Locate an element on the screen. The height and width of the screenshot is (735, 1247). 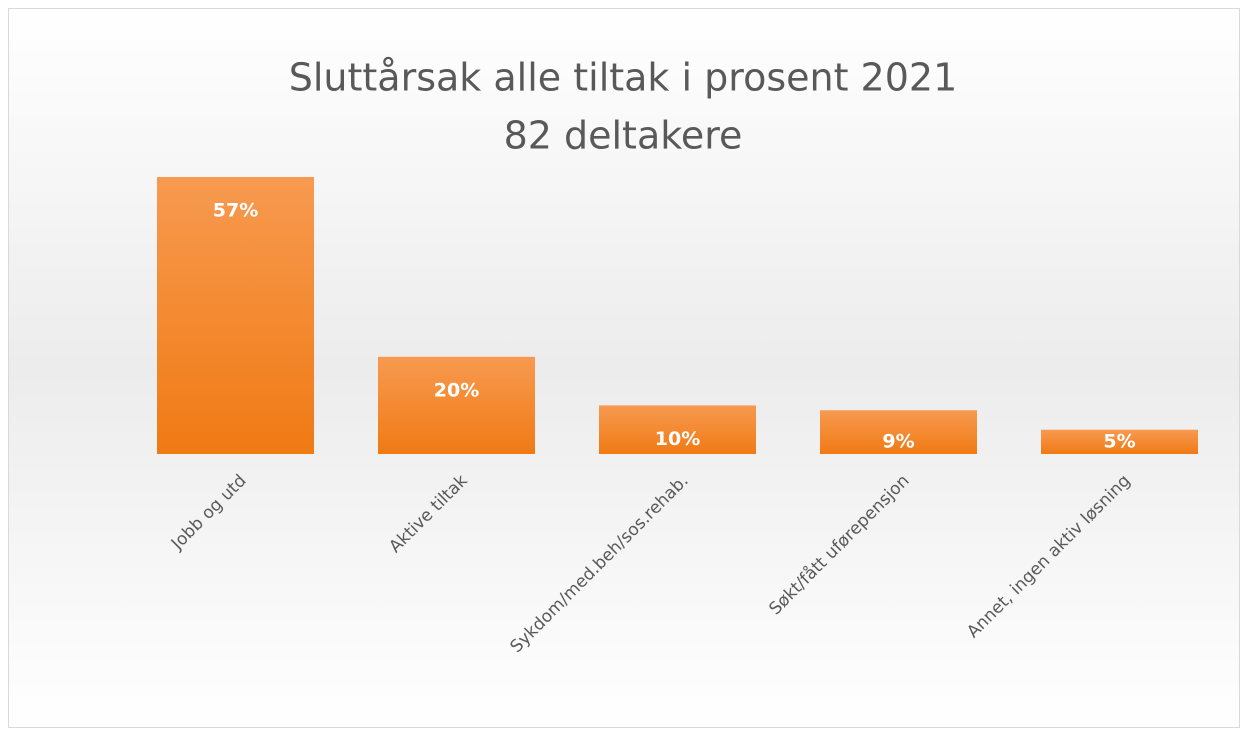
value-label: 20% is located at coordinates (456, 390).